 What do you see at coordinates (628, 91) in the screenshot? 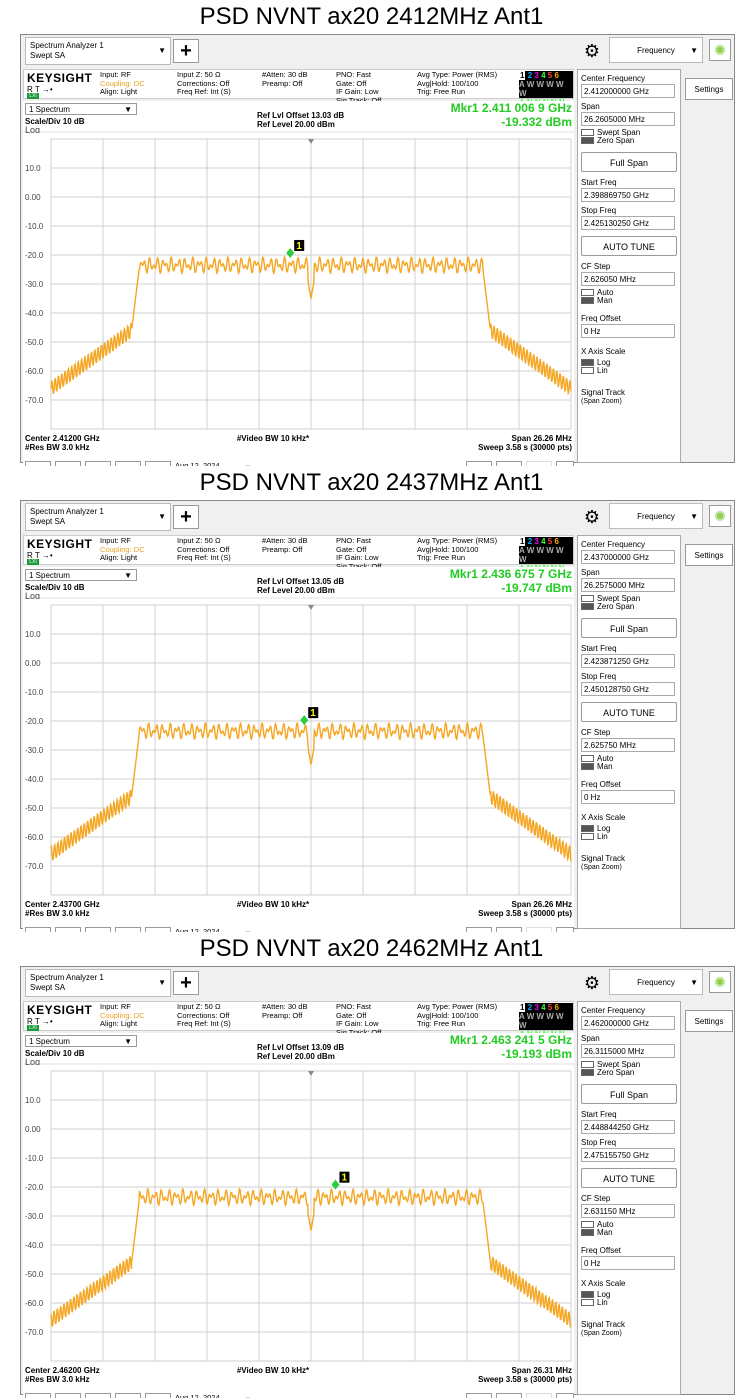
I see `center-frequency-value: 2.412000000 GHz` at bounding box center [628, 91].